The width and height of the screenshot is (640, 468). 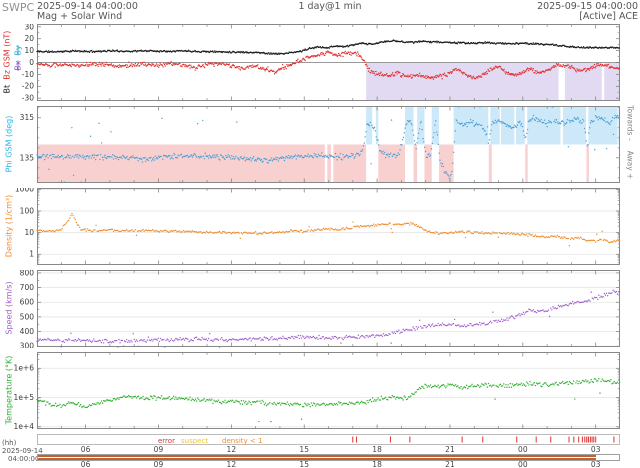 I want to click on footer-start-time: 04:00:00, so click(x=24, y=459).